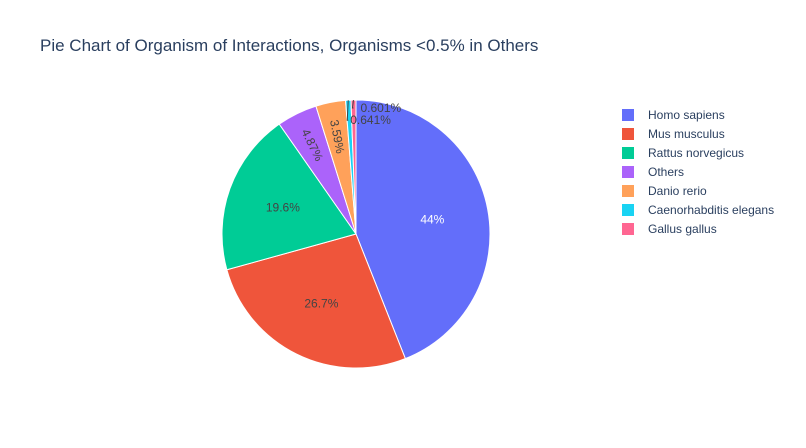  I want to click on legend-item-rattus-norvegicus: Rattus norvegicus, so click(683, 153).